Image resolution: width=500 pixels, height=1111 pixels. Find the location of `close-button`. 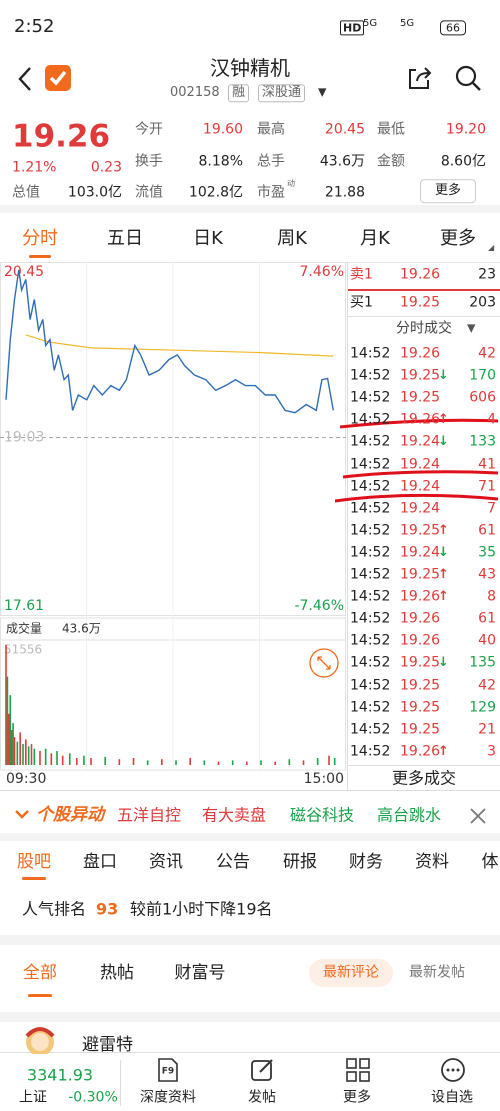

close-button is located at coordinates (478, 816).